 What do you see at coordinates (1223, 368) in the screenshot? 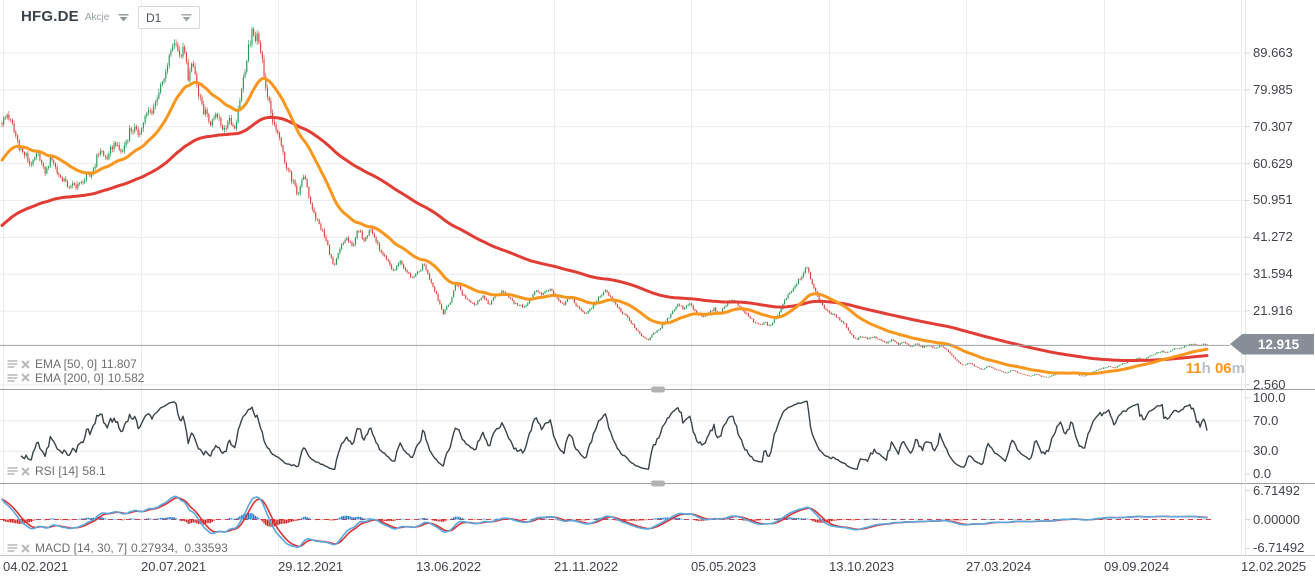
I see `countdown-minutes: 06` at bounding box center [1223, 368].